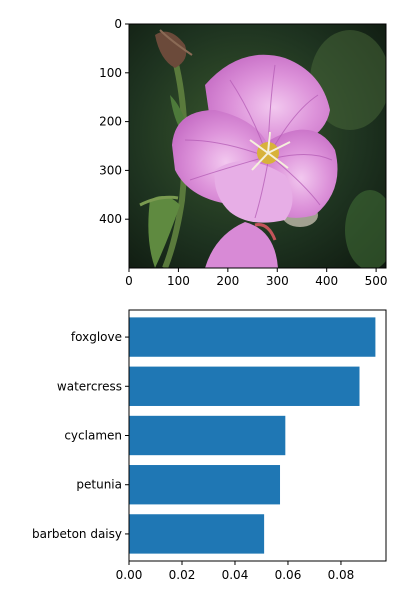  What do you see at coordinates (227, 281) in the screenshot?
I see `image-x-tick-label: 200` at bounding box center [227, 281].